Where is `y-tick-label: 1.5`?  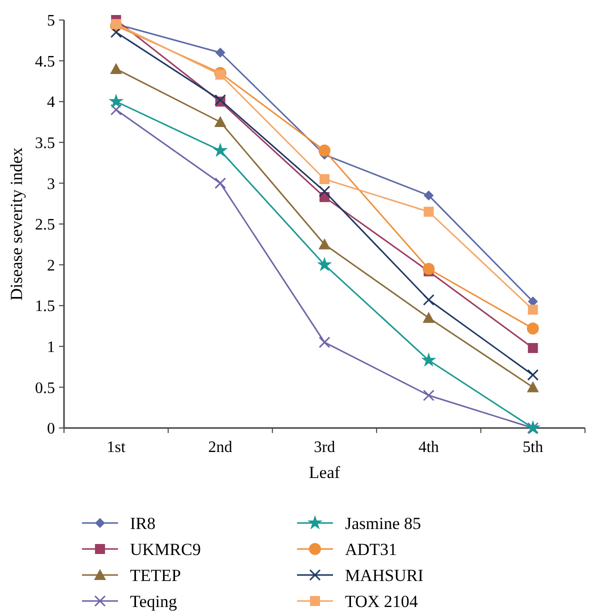
y-tick-label: 1.5 is located at coordinates (45, 307).